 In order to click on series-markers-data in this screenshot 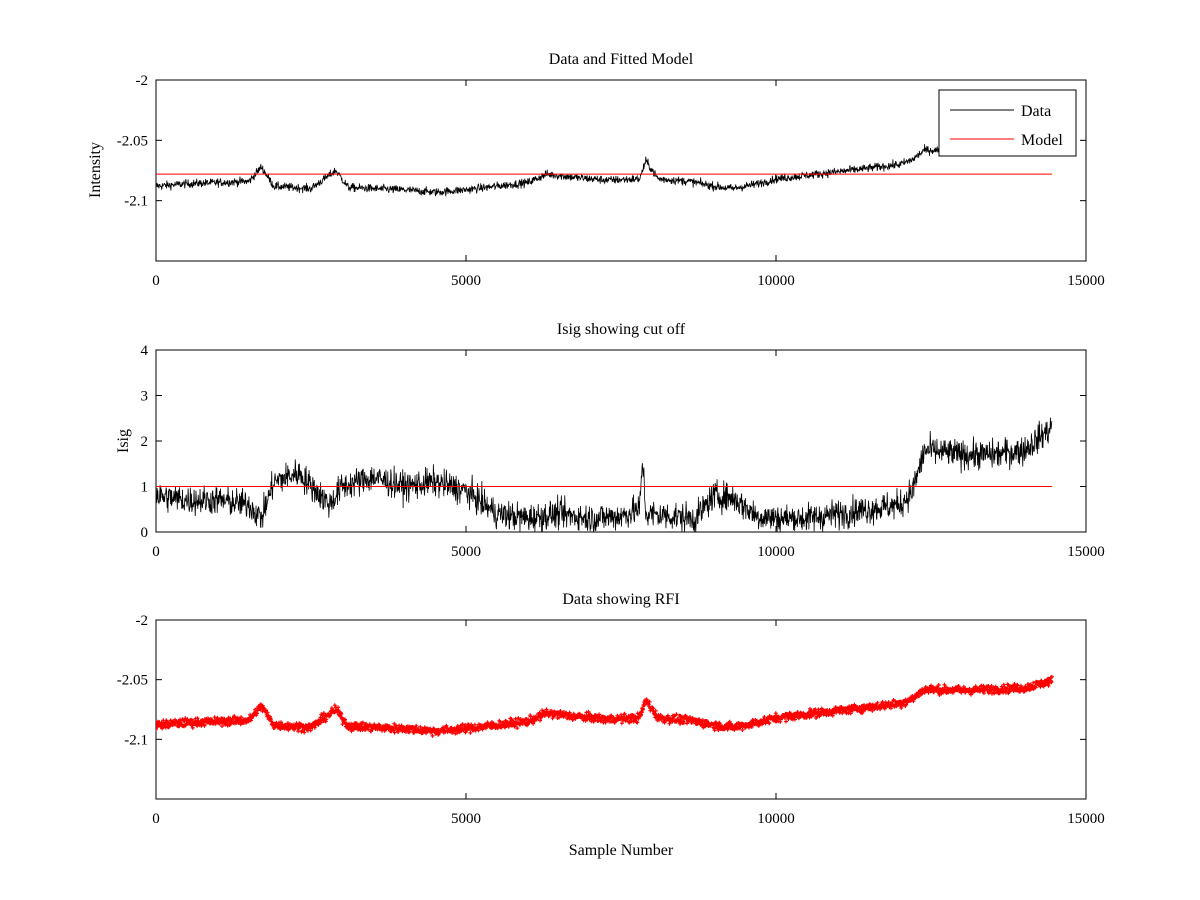, I will do `click(605, 706)`.